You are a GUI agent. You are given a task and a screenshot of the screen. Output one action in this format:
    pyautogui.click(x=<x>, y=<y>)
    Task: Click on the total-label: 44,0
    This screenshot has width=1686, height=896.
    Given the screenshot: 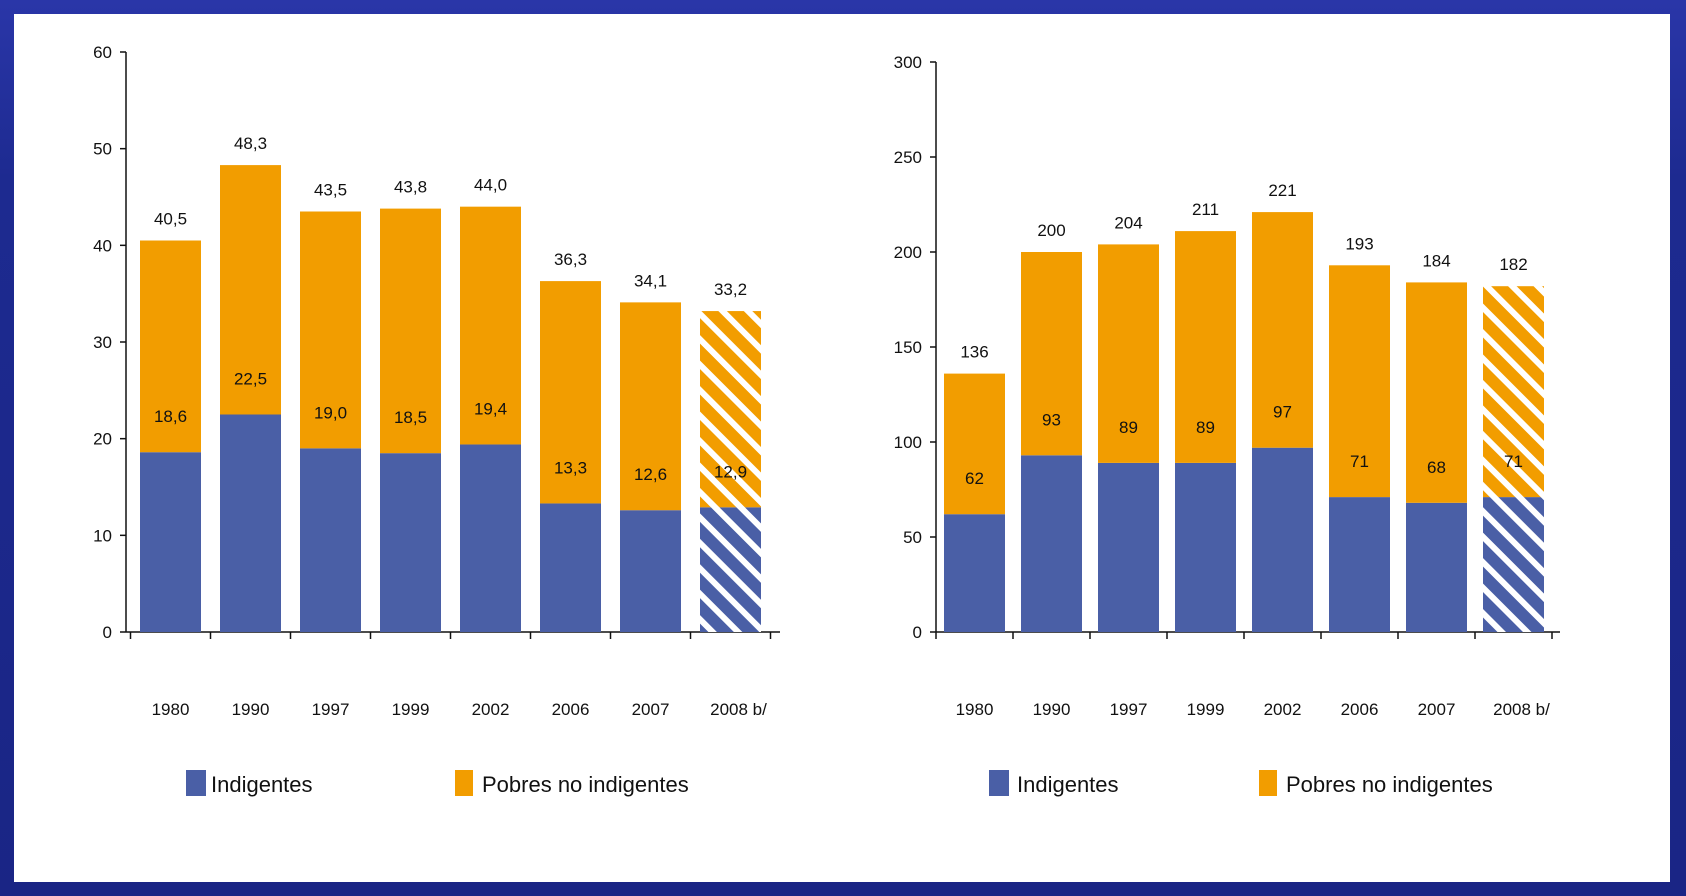 What is the action you would take?
    pyautogui.click(x=490, y=185)
    